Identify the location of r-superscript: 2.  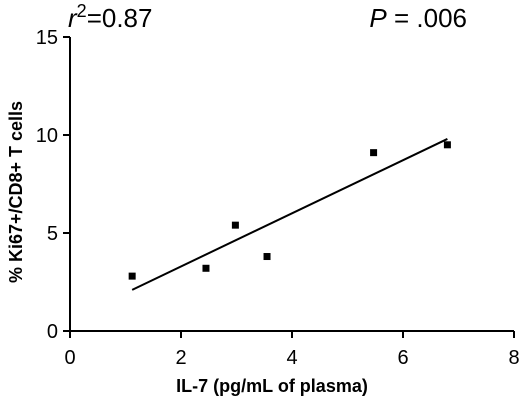
(82, 11).